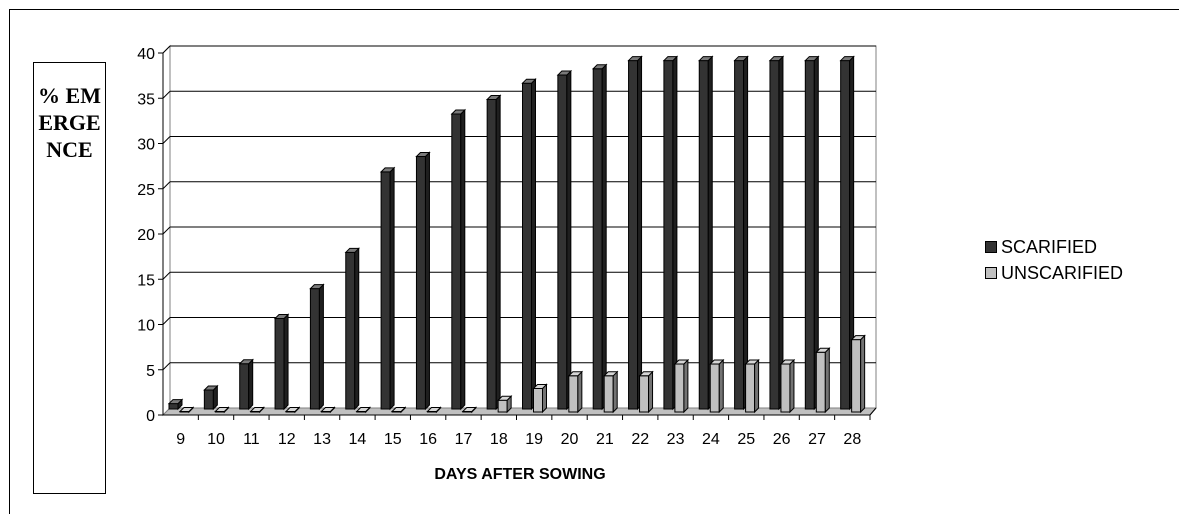 This screenshot has height=519, width=1182. Describe the element at coordinates (570, 439) in the screenshot. I see `x-tick-label: 20` at that location.